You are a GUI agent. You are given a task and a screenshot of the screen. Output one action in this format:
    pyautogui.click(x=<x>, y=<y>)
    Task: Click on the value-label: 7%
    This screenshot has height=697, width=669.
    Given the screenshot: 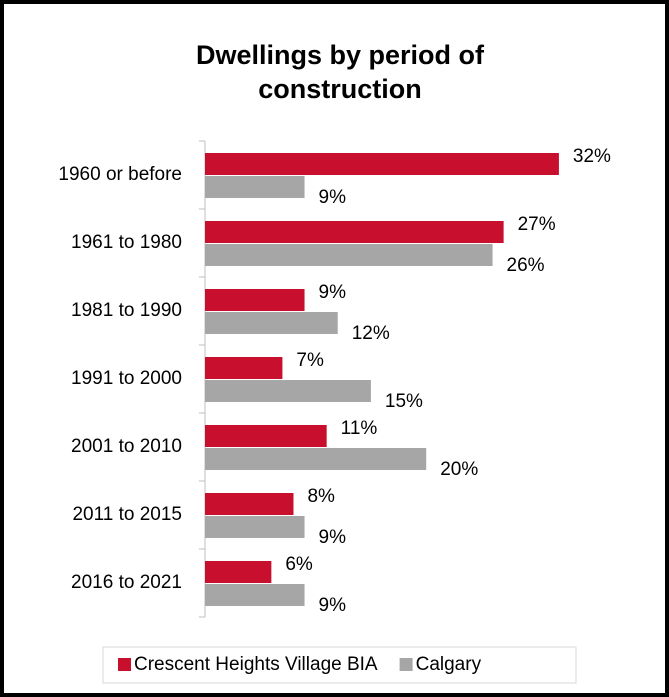 What is the action you would take?
    pyautogui.click(x=310, y=360)
    